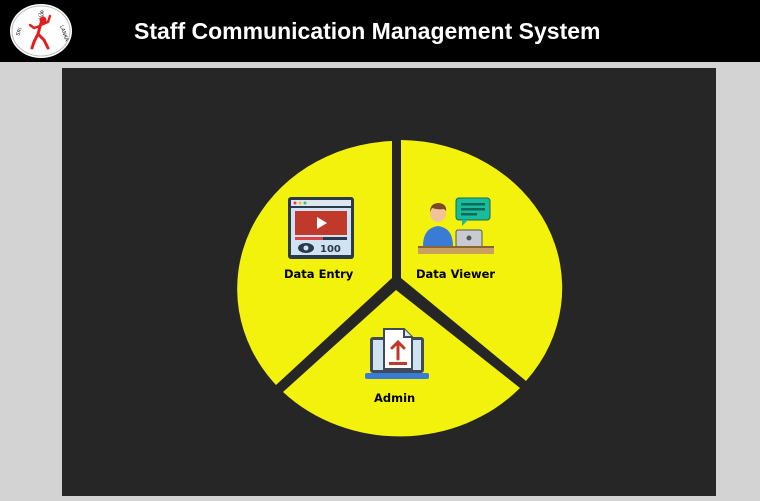 The height and width of the screenshot is (501, 760). Describe the element at coordinates (456, 274) in the screenshot. I see `data-viewer-label: Data Viewer` at that location.